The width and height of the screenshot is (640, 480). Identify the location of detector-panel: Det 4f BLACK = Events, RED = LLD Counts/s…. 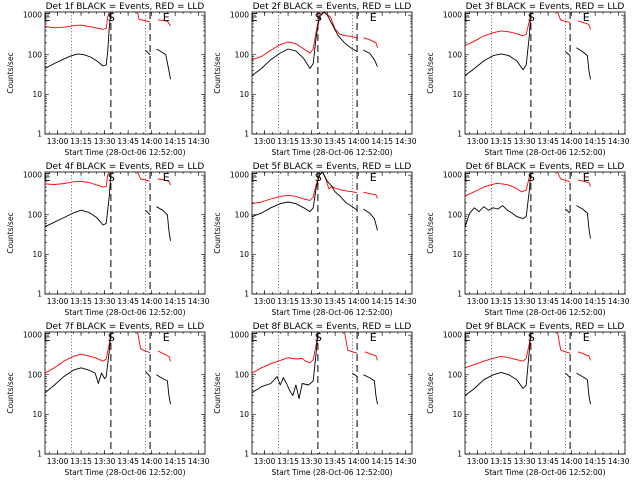
(108, 239).